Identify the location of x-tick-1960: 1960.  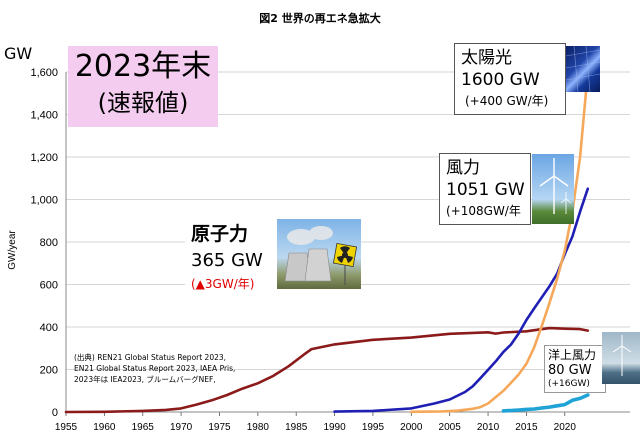
(104, 427).